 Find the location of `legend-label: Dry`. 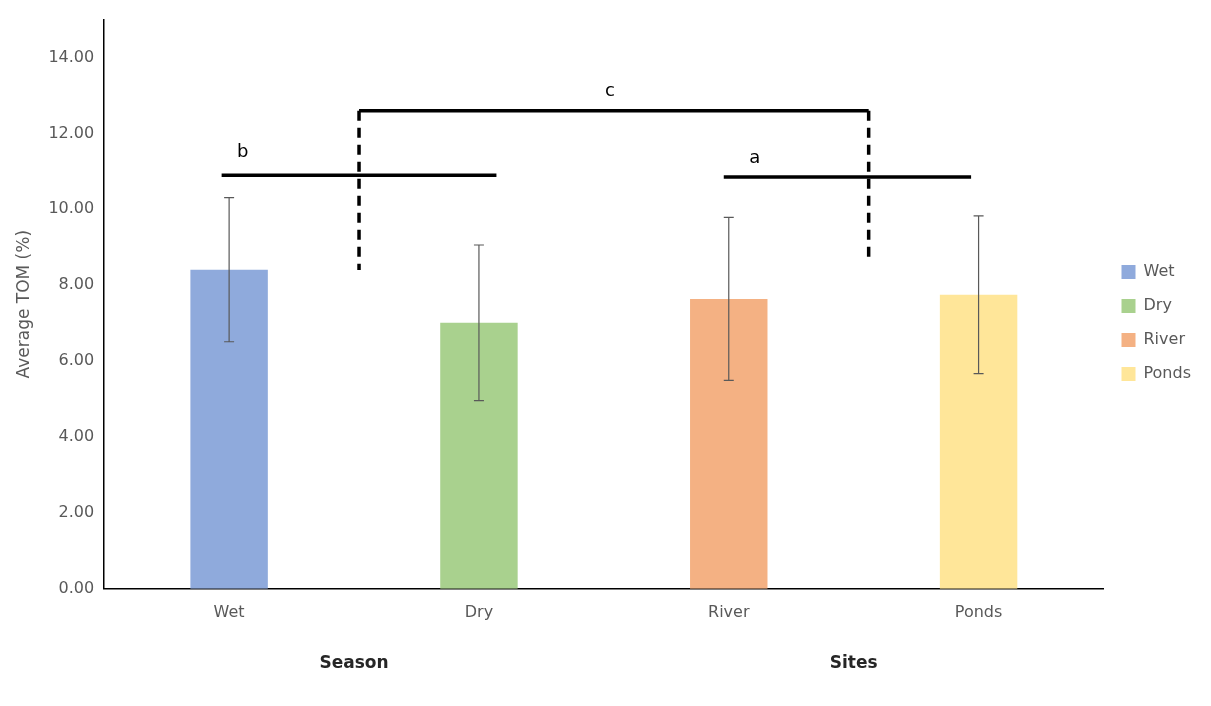

legend-label: Dry is located at coordinates (1157, 305).